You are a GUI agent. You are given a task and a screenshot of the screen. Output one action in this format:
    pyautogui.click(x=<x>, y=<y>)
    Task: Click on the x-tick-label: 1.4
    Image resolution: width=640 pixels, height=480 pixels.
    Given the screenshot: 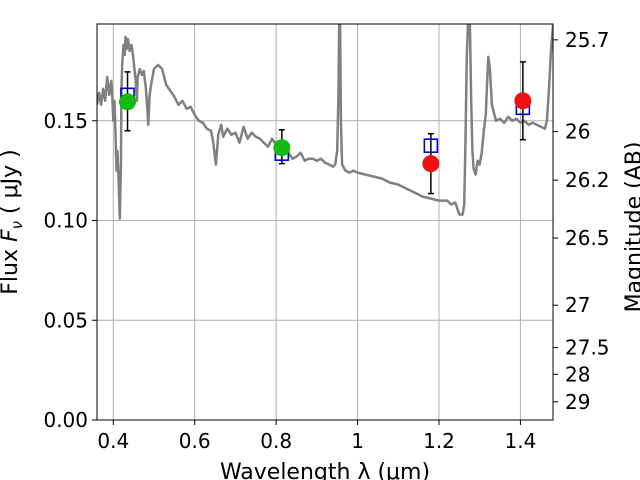 What is the action you would take?
    pyautogui.click(x=521, y=441)
    